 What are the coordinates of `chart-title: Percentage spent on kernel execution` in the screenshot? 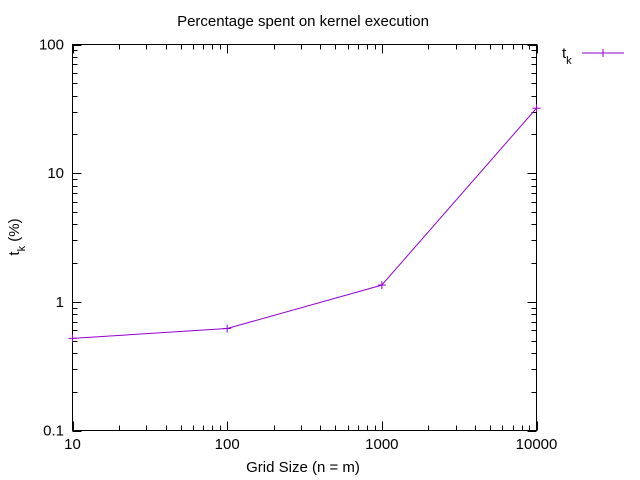 It's located at (303, 21).